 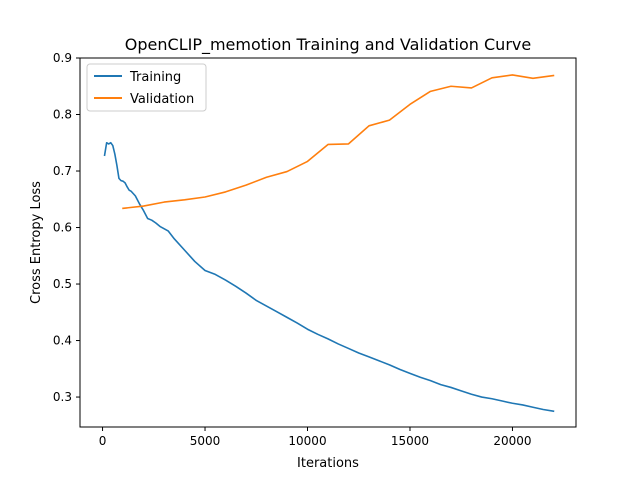 What do you see at coordinates (62, 397) in the screenshot?
I see `y-tick-label: 0.3` at bounding box center [62, 397].